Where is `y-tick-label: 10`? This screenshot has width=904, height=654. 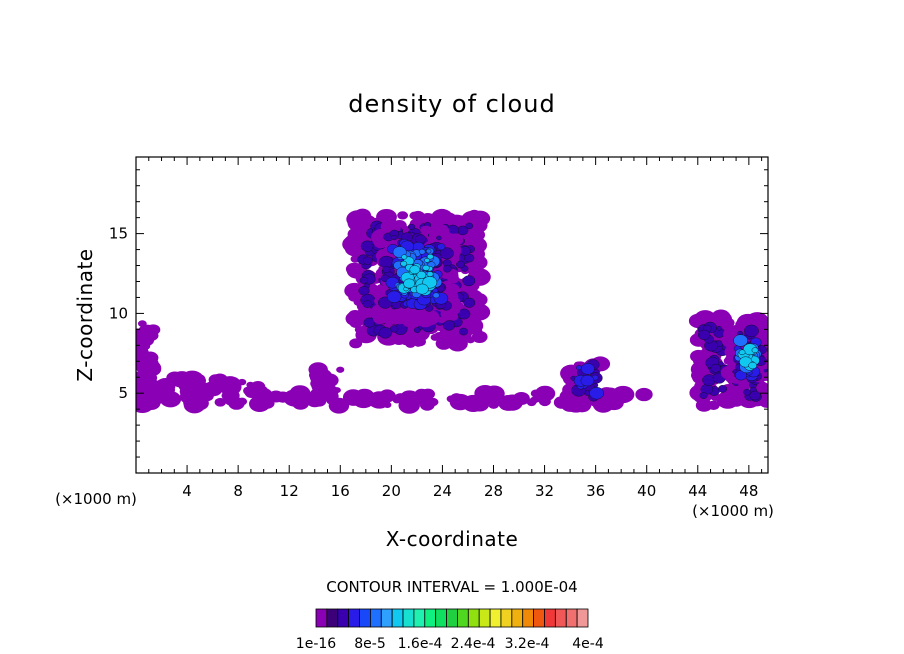 y-tick-label: 10 is located at coordinates (118, 313).